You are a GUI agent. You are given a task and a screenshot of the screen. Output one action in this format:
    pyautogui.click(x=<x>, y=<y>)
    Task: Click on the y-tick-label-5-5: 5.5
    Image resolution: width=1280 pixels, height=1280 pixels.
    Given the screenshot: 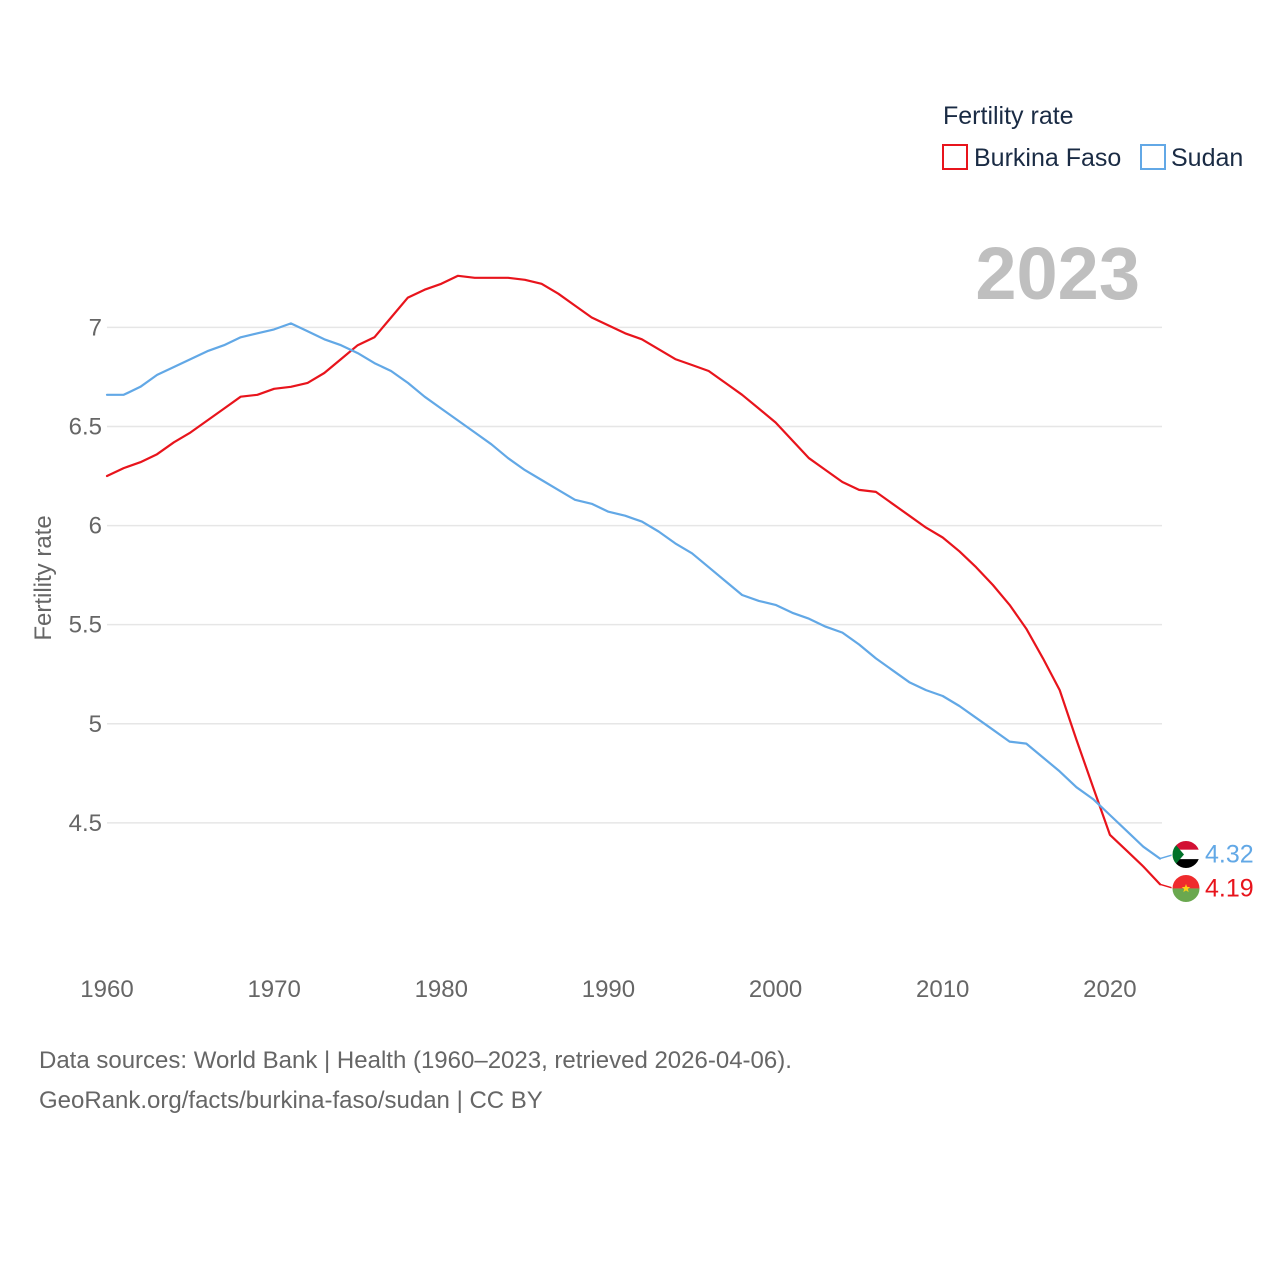 What is the action you would take?
    pyautogui.click(x=85, y=625)
    